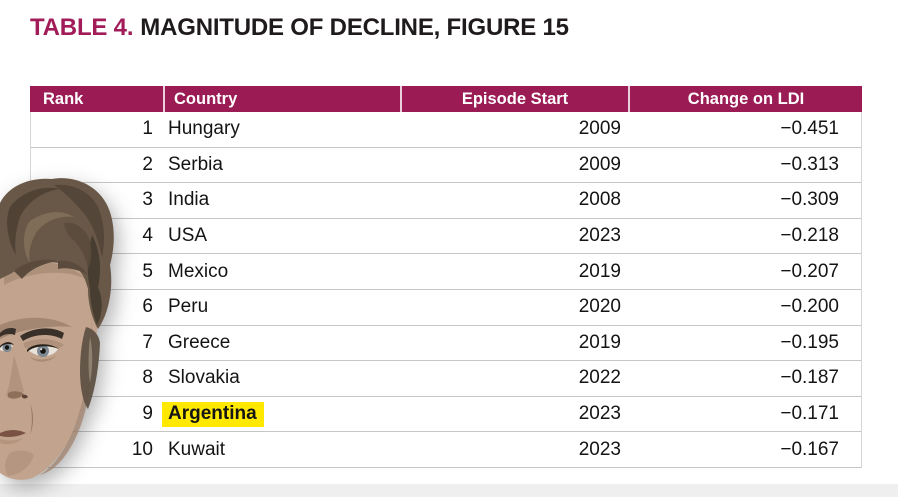  Describe the element at coordinates (599, 200) in the screenshot. I see `cell-text: 2008` at that location.